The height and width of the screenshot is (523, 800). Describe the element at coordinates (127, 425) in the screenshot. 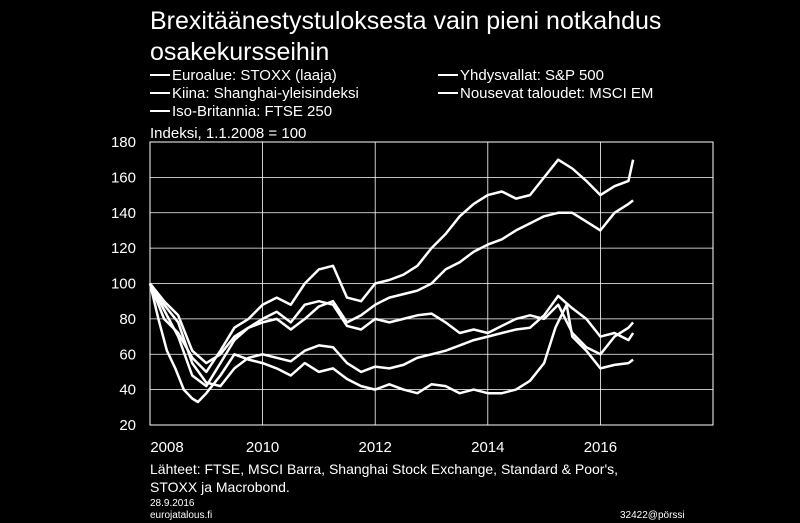

I see `y-tick-label: 20` at that location.